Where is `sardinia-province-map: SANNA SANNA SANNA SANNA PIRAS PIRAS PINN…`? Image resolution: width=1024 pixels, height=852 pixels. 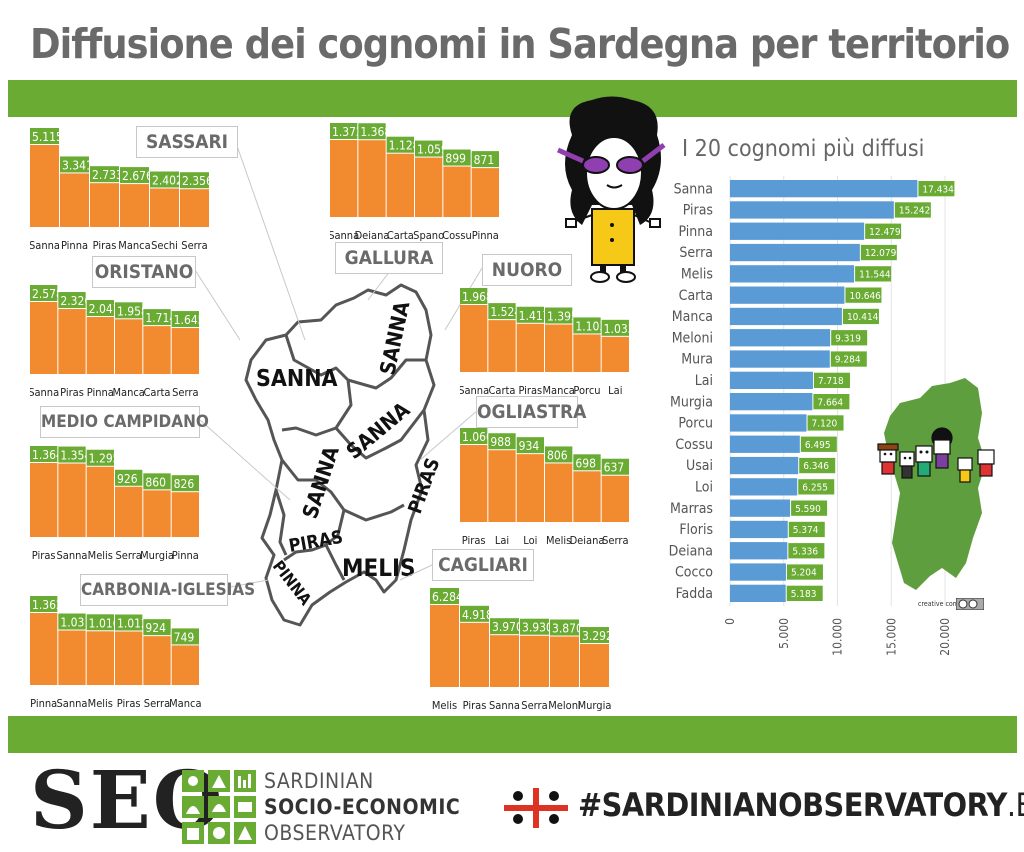
sardinia-province-map: SANNA SANNA SANNA SANNA PIRAS PIRAS PINN… is located at coordinates (344, 455).